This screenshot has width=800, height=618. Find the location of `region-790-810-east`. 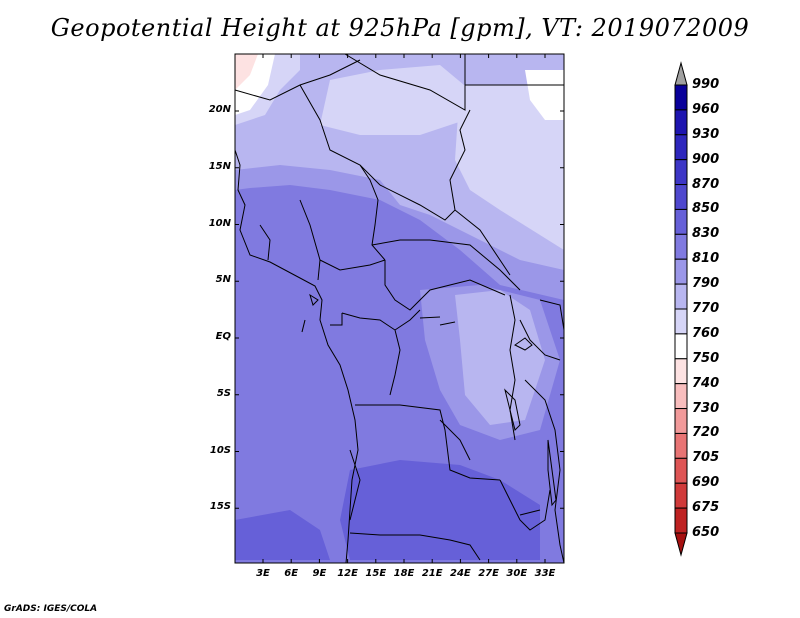

region-790-810-east is located at coordinates (500, 357).